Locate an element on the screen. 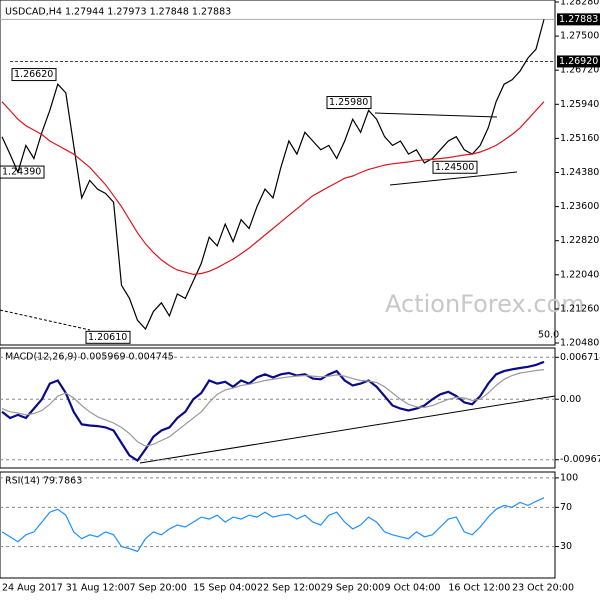 The width and height of the screenshot is (600, 600). annotation-label: 1.24500 is located at coordinates (454, 167).